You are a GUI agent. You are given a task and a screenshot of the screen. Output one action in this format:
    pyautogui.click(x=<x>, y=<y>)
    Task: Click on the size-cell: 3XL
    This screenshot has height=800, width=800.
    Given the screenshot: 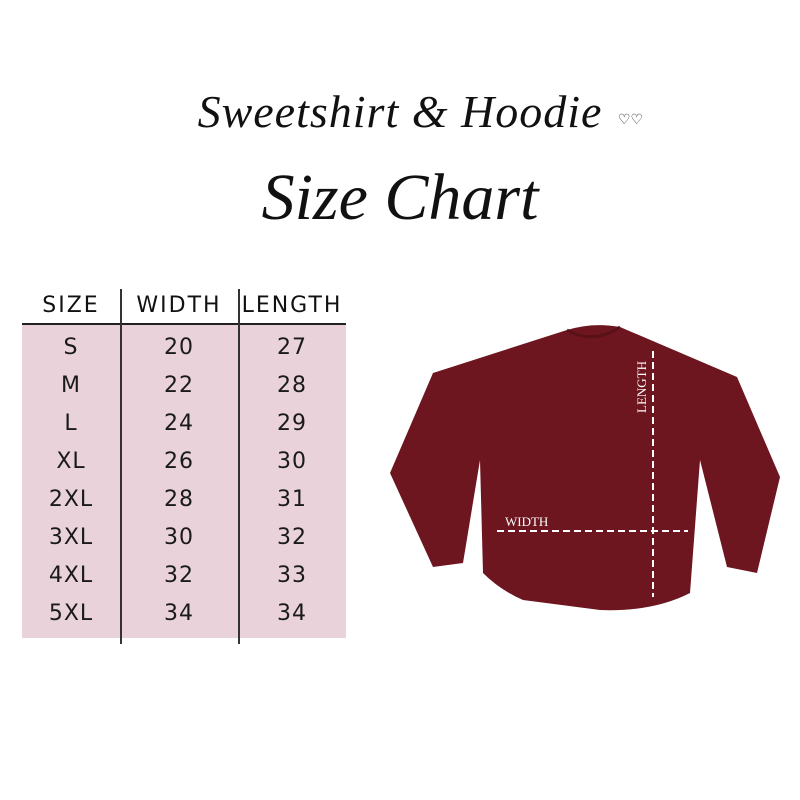 What is the action you would take?
    pyautogui.click(x=71, y=537)
    